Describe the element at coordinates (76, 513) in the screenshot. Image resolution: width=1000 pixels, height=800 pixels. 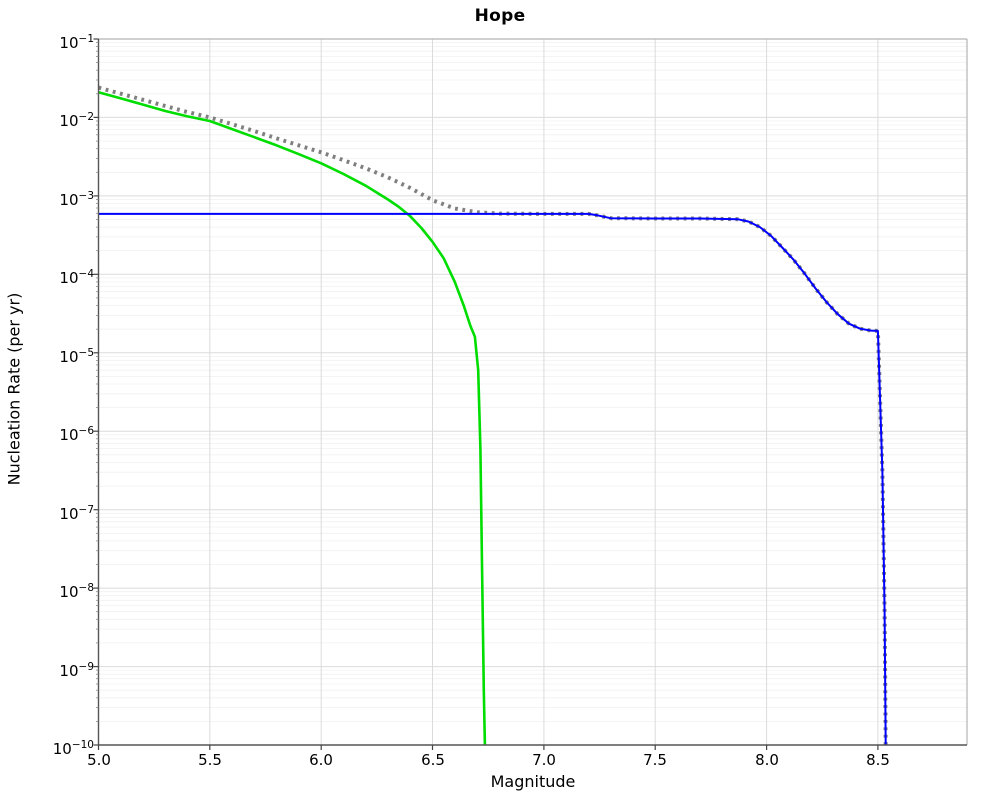
I see `y-tick-label: 10⁻⁷` at that location.